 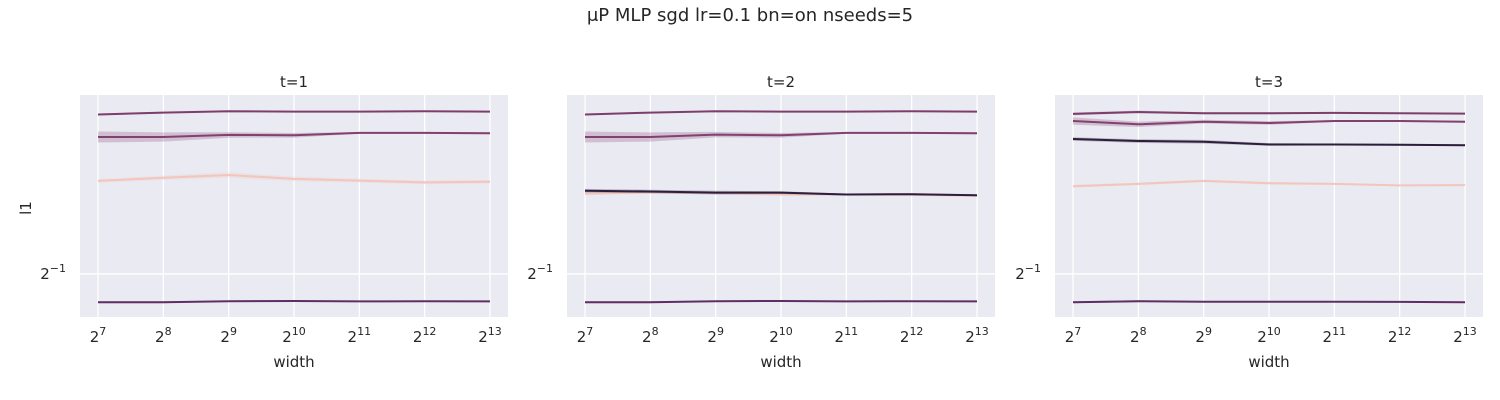 I want to click on figure-suptitle: μP MLP sgd lr=0.1 bn=on nseeds=5, so click(x=750, y=15).